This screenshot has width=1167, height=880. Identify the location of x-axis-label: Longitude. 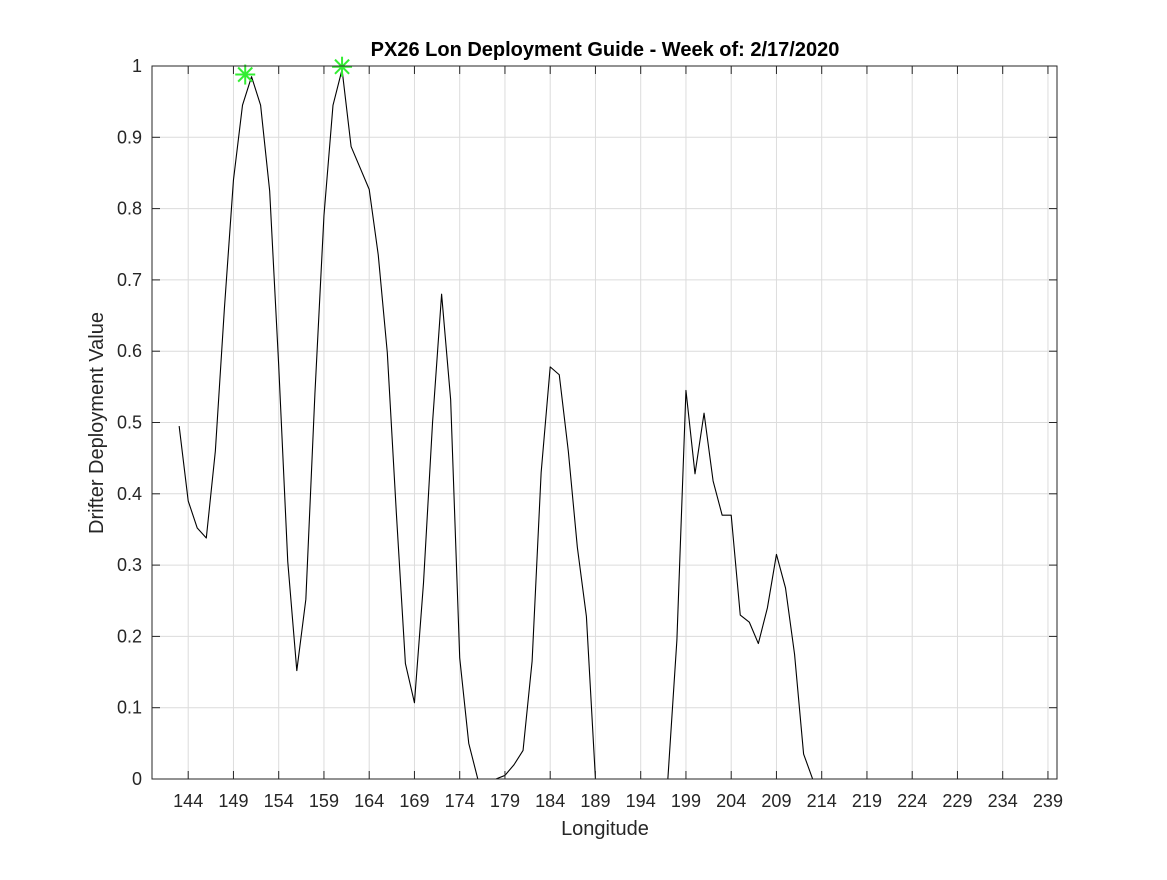
(605, 829).